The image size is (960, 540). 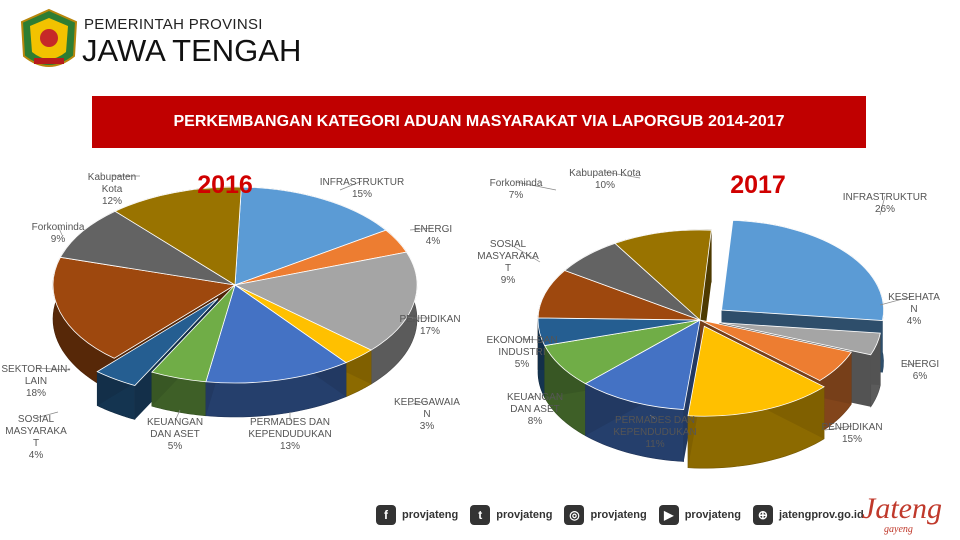 I want to click on web-icon: ⊕, so click(x=762, y=515).